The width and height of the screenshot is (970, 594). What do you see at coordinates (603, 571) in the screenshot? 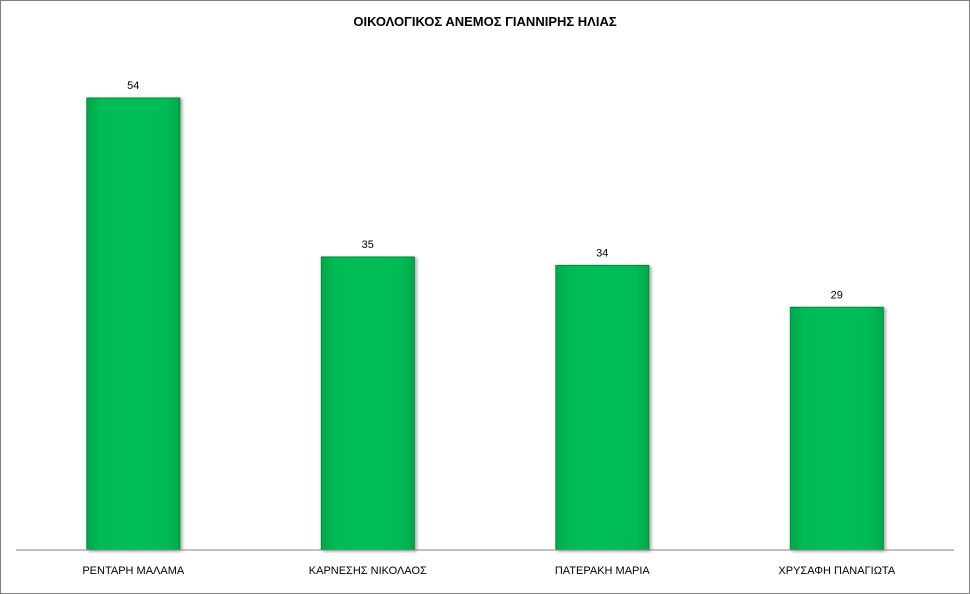
I see `category-label-3: ΠΑΤΕΡΑΚΗ ΜΑΡΙΑ` at bounding box center [603, 571].